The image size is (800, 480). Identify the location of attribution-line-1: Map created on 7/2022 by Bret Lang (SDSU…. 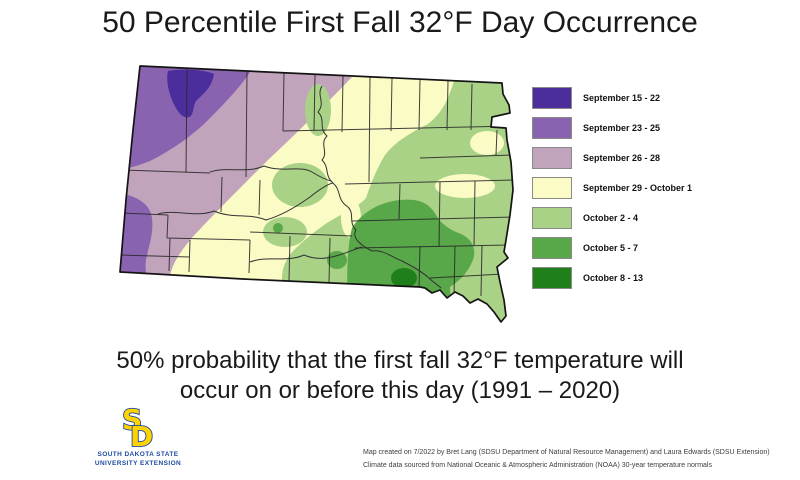
(566, 452).